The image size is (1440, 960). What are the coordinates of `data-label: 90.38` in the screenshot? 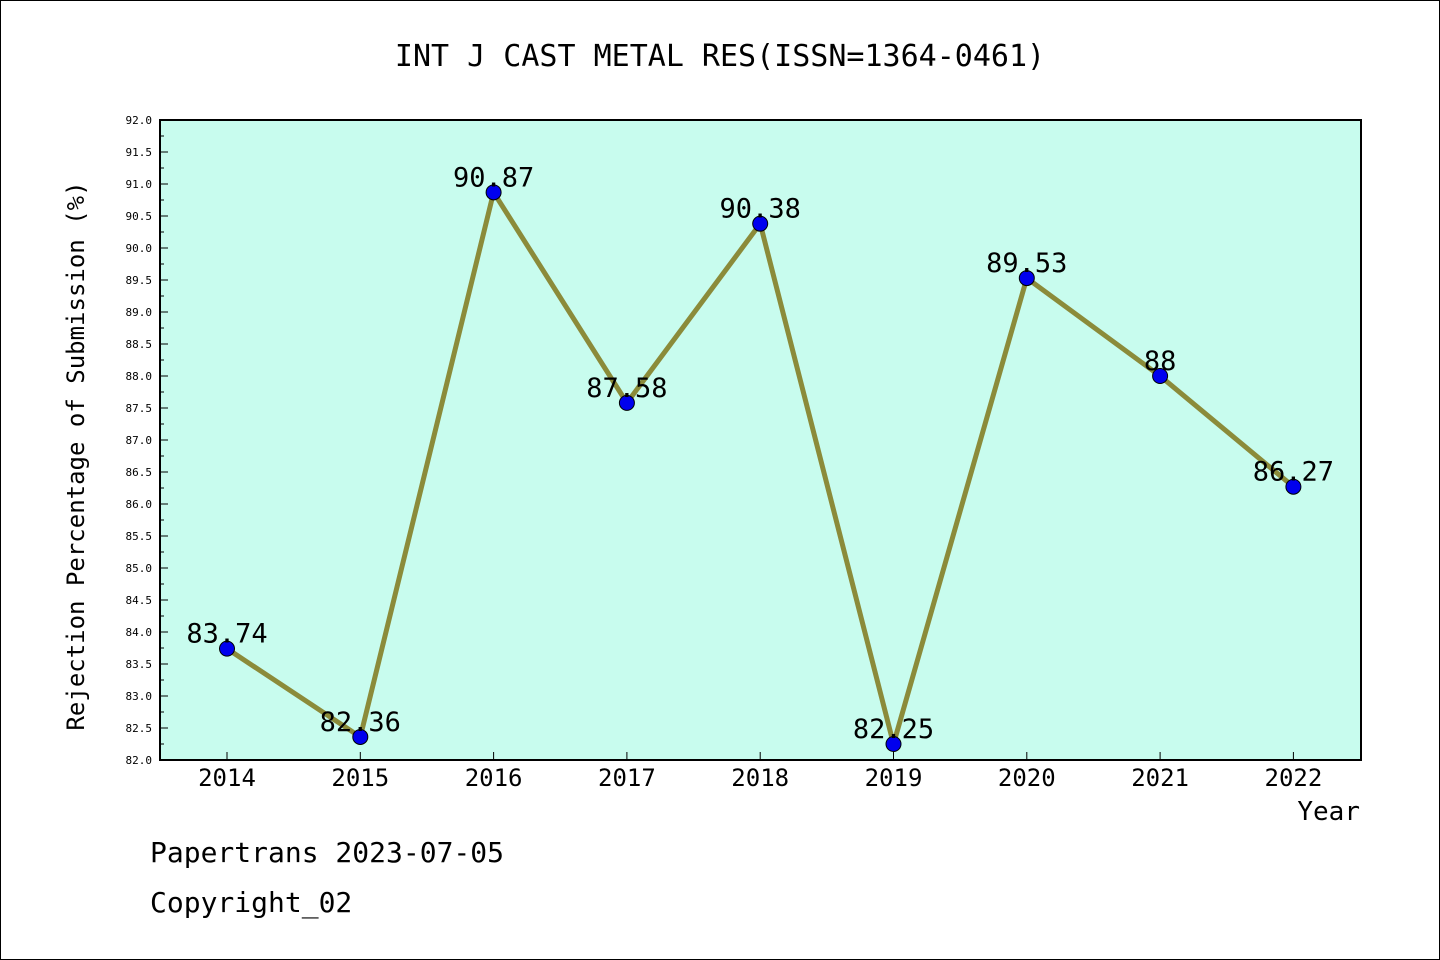 It's located at (760, 209).